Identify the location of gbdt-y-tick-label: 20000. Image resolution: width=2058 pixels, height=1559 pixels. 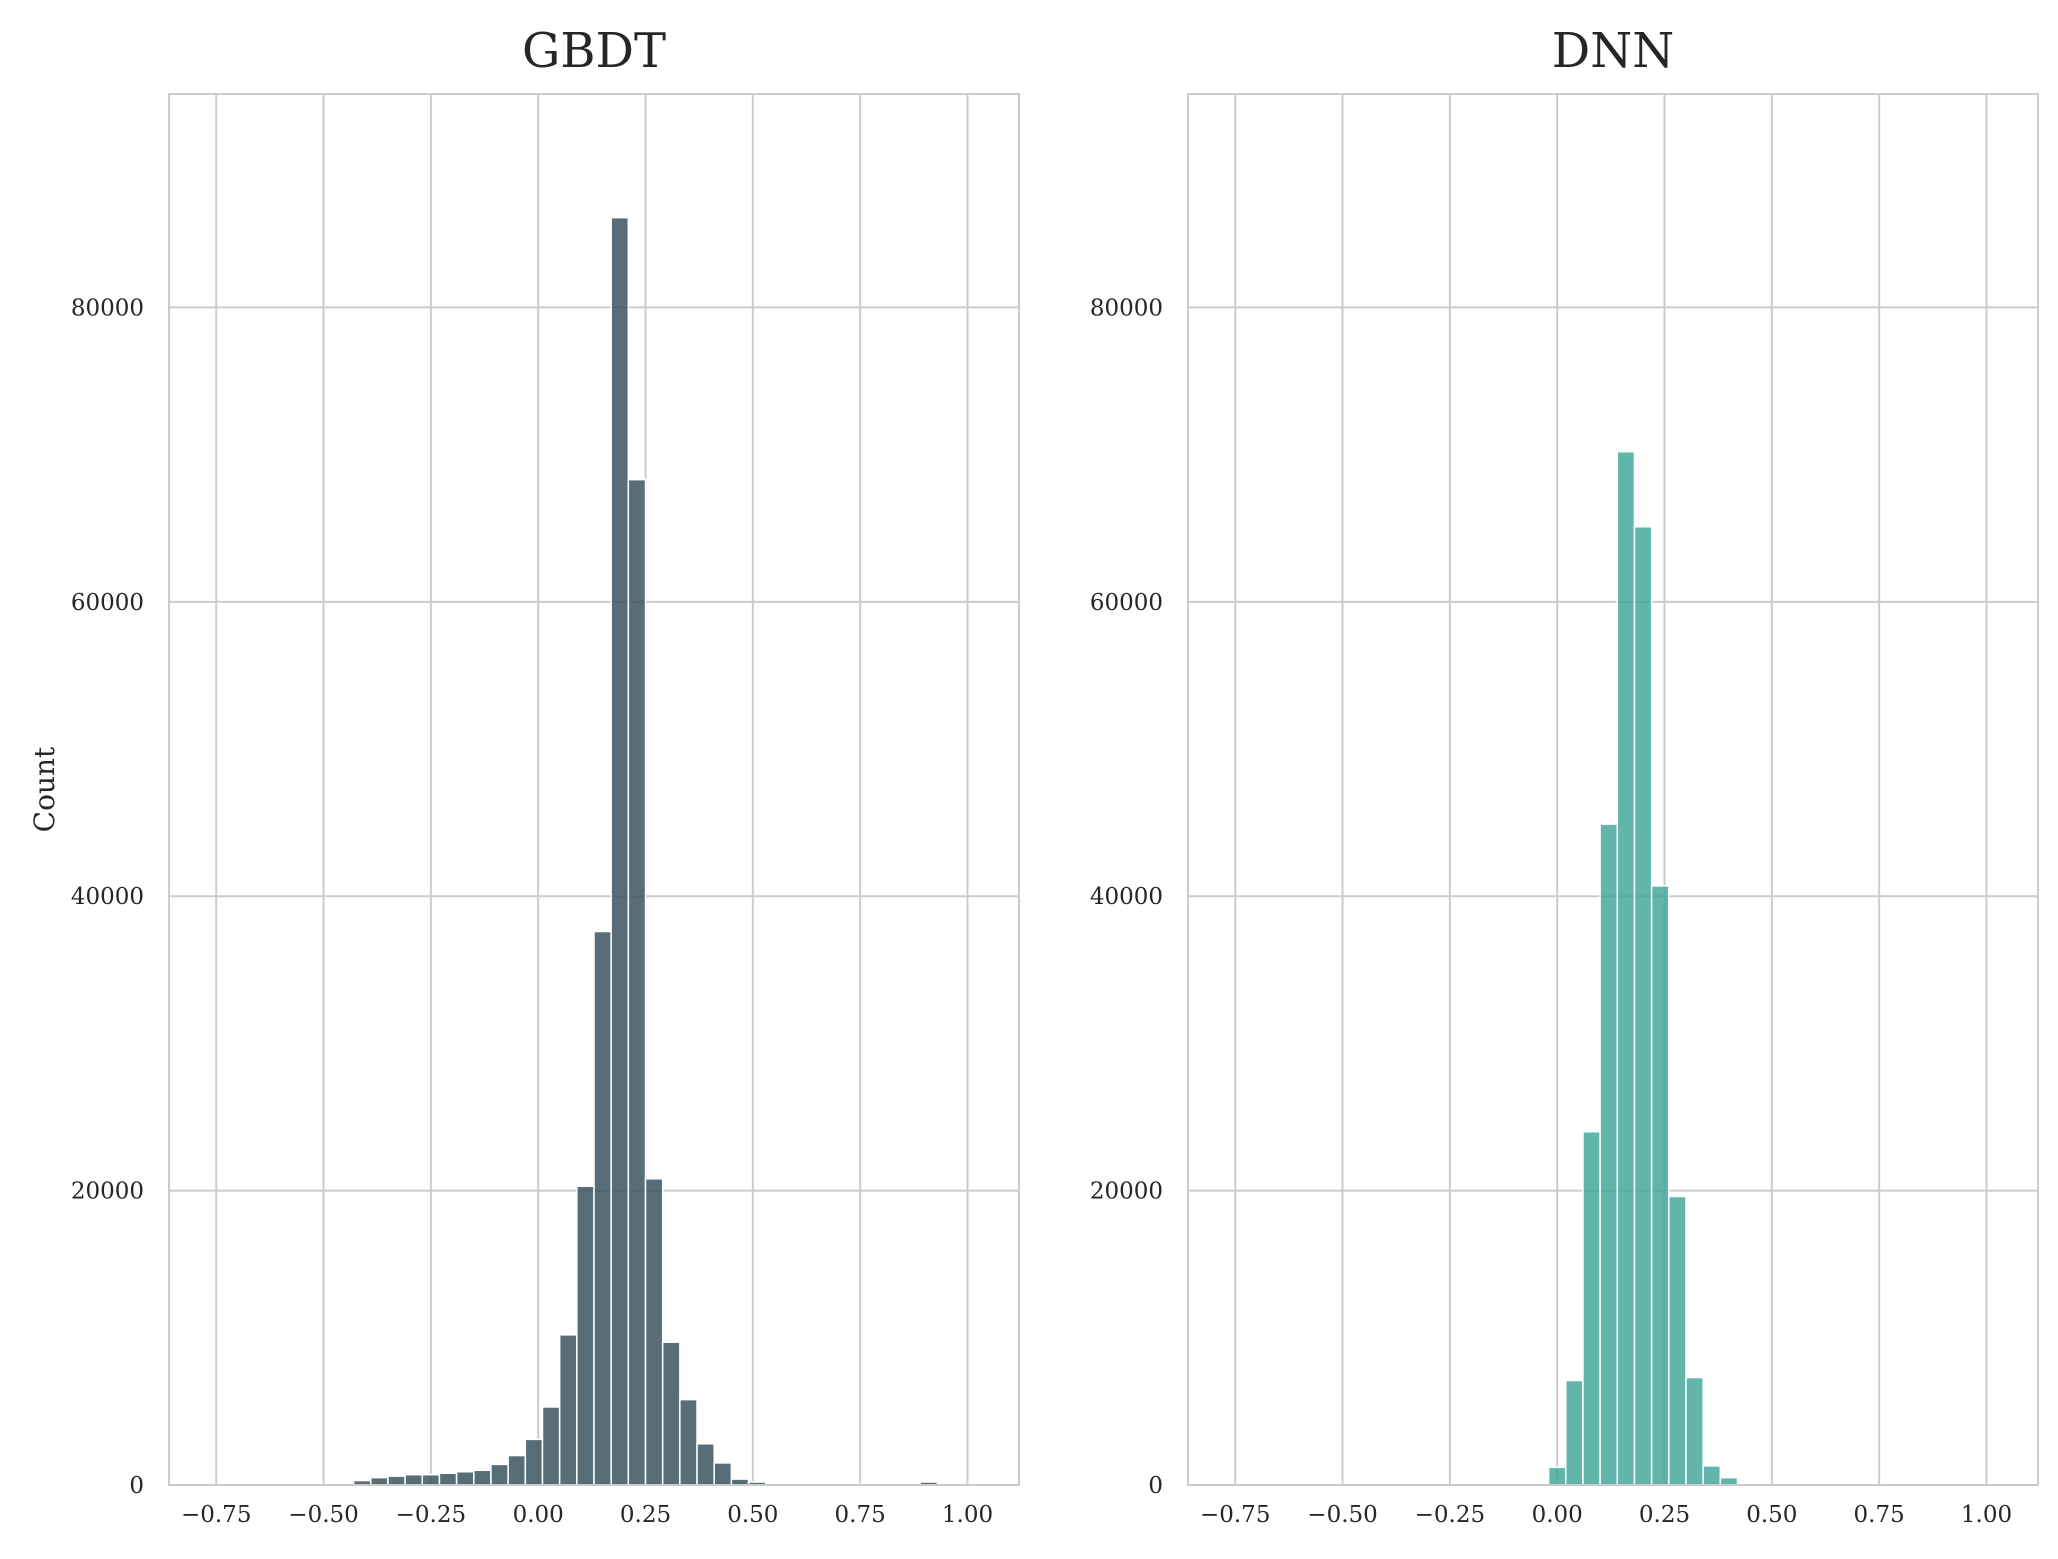
(107, 1192).